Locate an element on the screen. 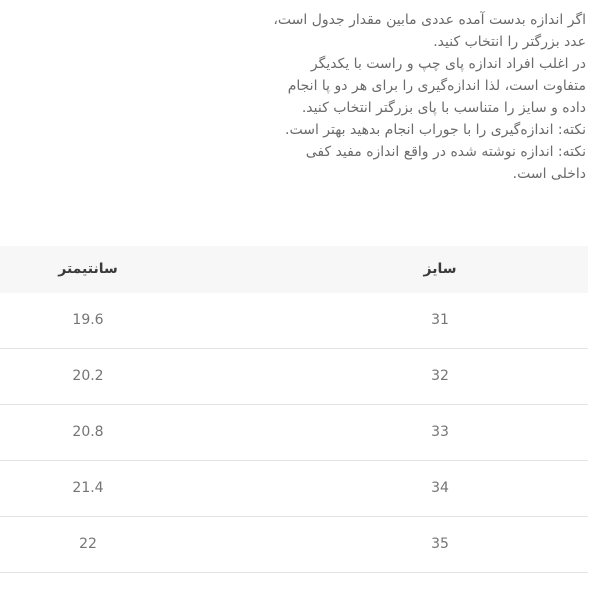 This screenshot has width=600, height=600. cell-size-value: 33 is located at coordinates (440, 432).